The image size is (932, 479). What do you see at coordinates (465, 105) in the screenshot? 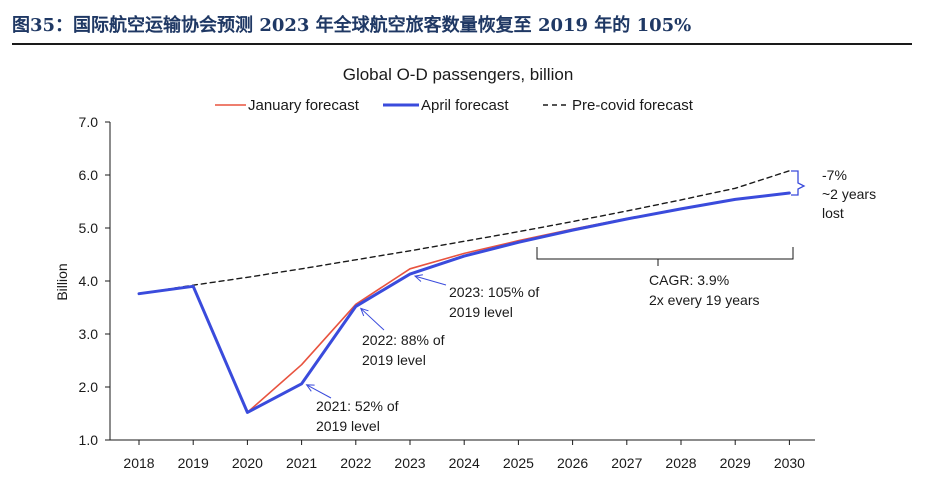
I see `legend-label-april-forecast: April forecast` at bounding box center [465, 105].